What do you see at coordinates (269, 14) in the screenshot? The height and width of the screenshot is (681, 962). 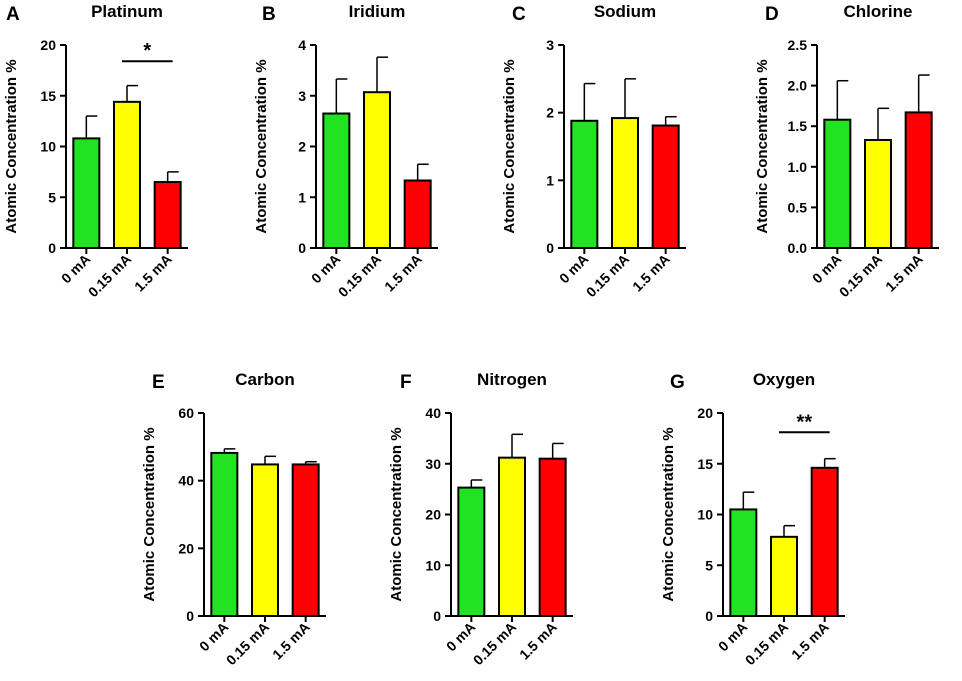 I see `panel-letter: B` at bounding box center [269, 14].